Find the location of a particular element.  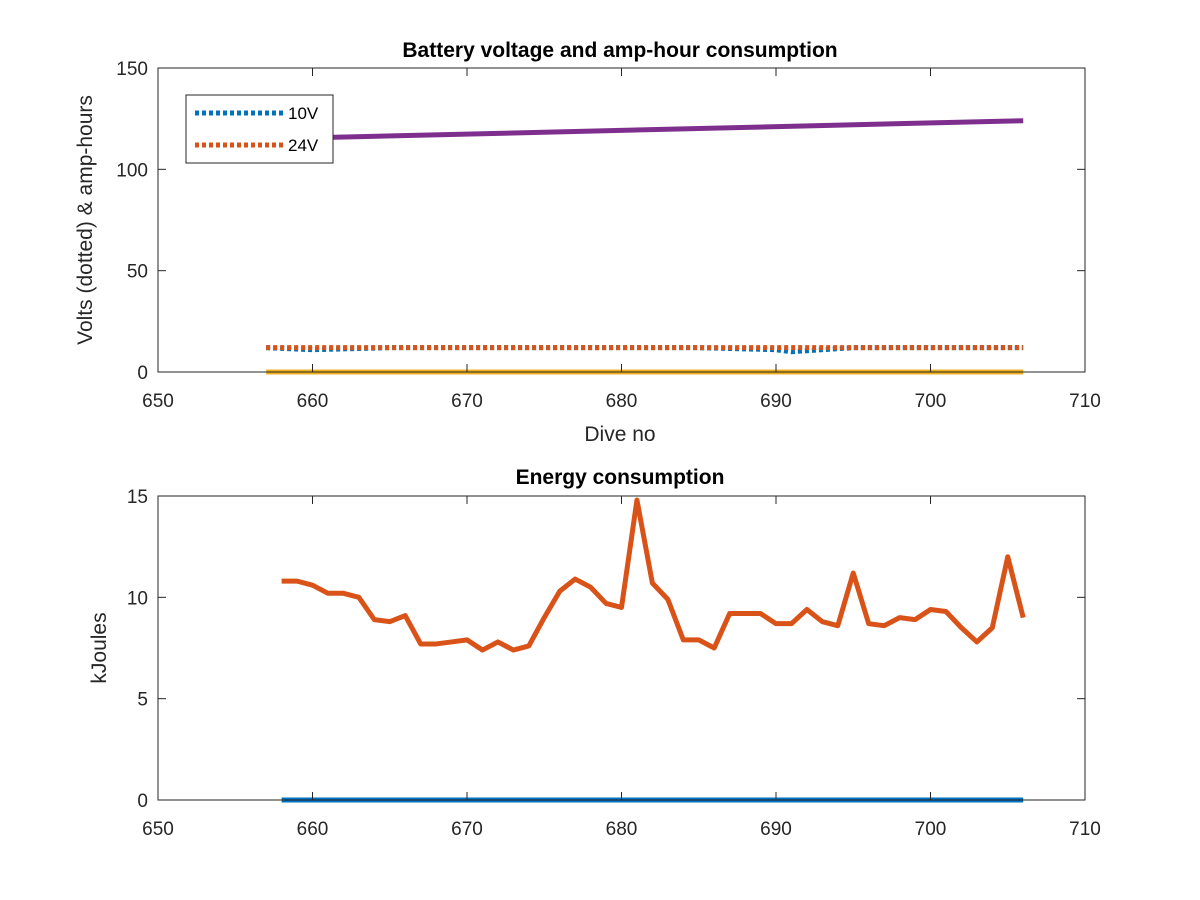

legend-label-24v: 24V is located at coordinates (303, 145).